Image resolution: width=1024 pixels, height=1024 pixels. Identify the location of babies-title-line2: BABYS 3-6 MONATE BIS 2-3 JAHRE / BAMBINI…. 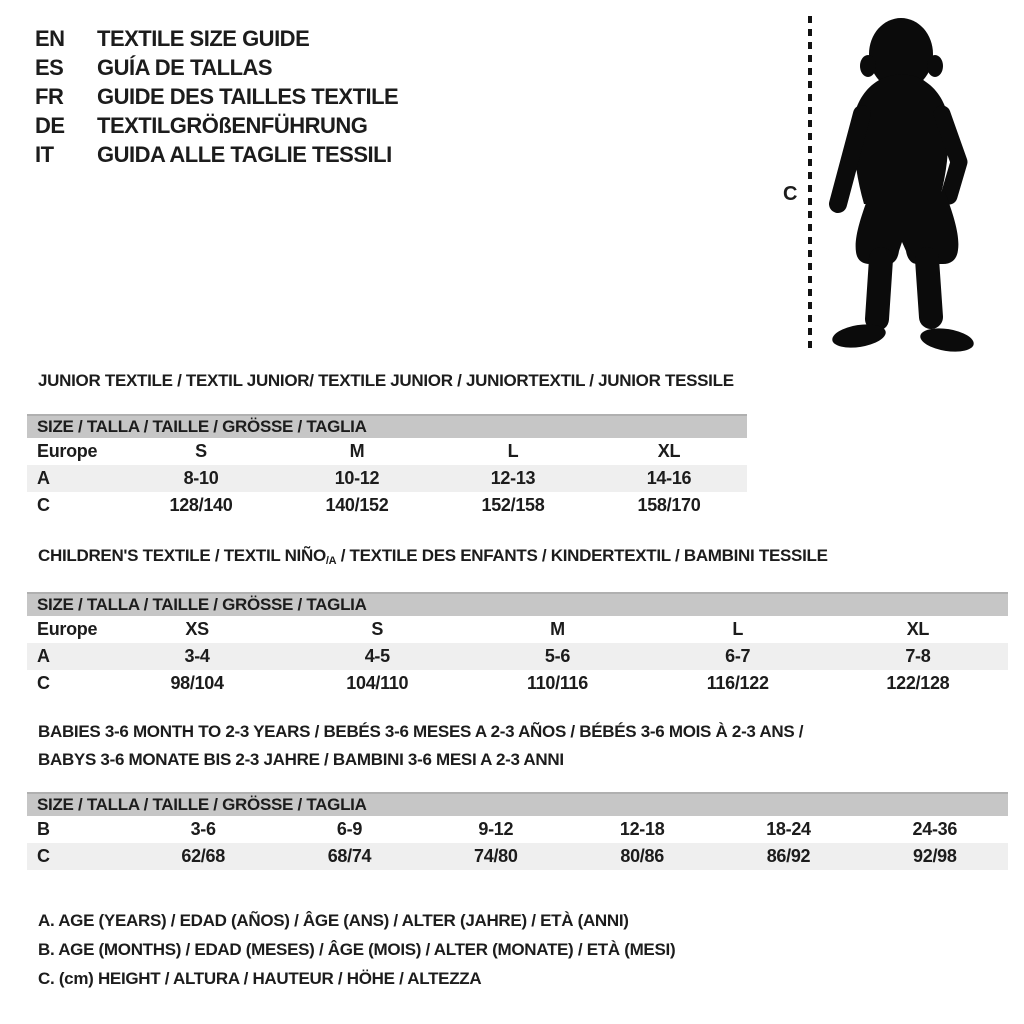
(301, 759).